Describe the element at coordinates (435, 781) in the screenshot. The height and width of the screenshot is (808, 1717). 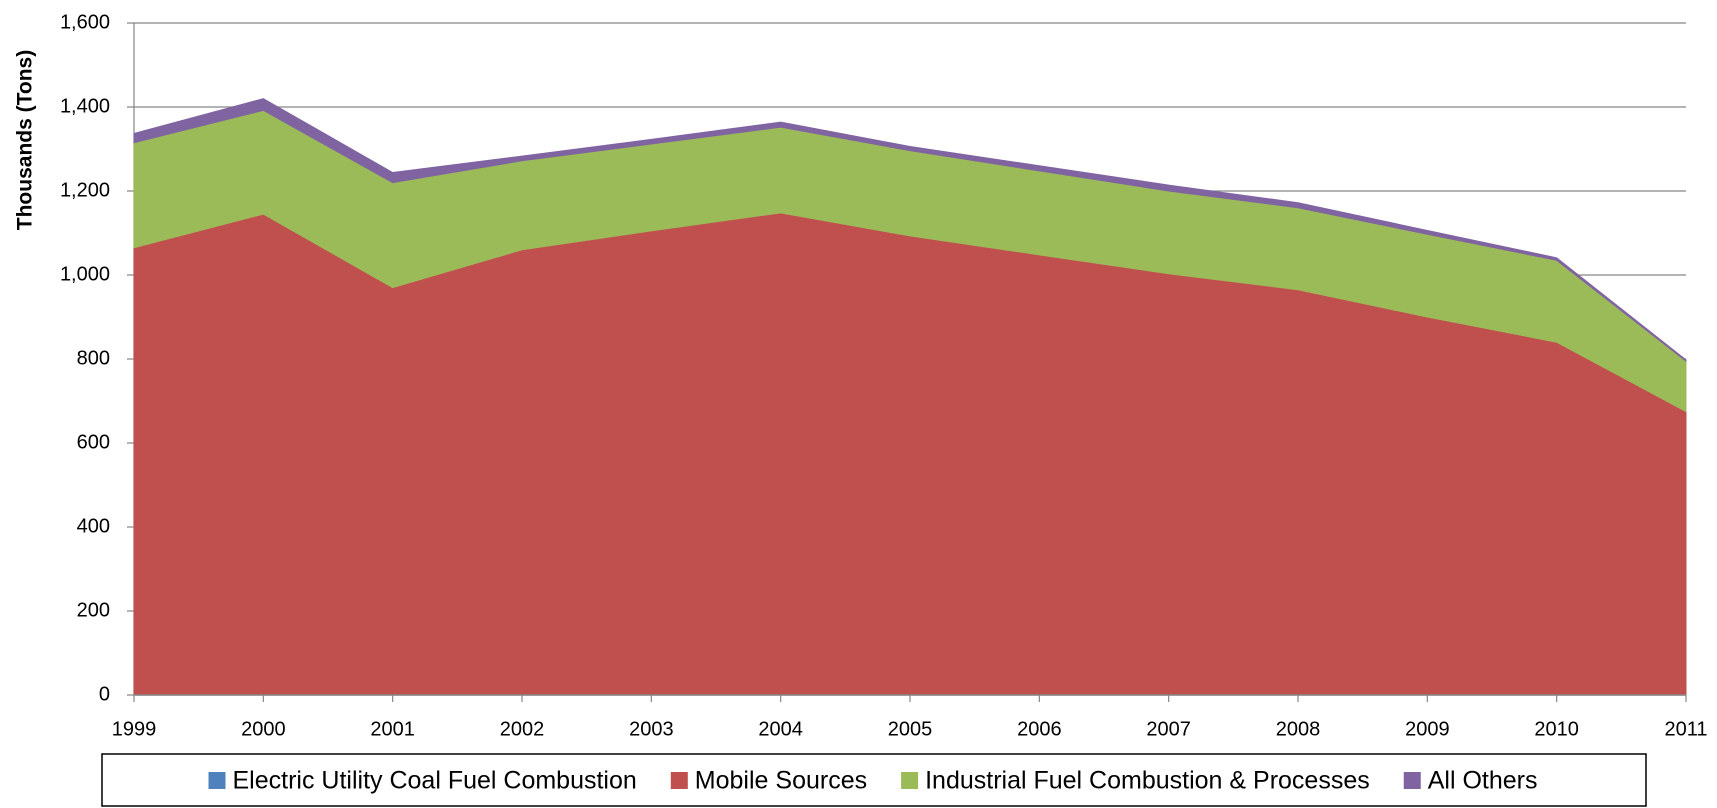
I see `legend-label: Electric Utility Coal Fuel Combustion` at that location.